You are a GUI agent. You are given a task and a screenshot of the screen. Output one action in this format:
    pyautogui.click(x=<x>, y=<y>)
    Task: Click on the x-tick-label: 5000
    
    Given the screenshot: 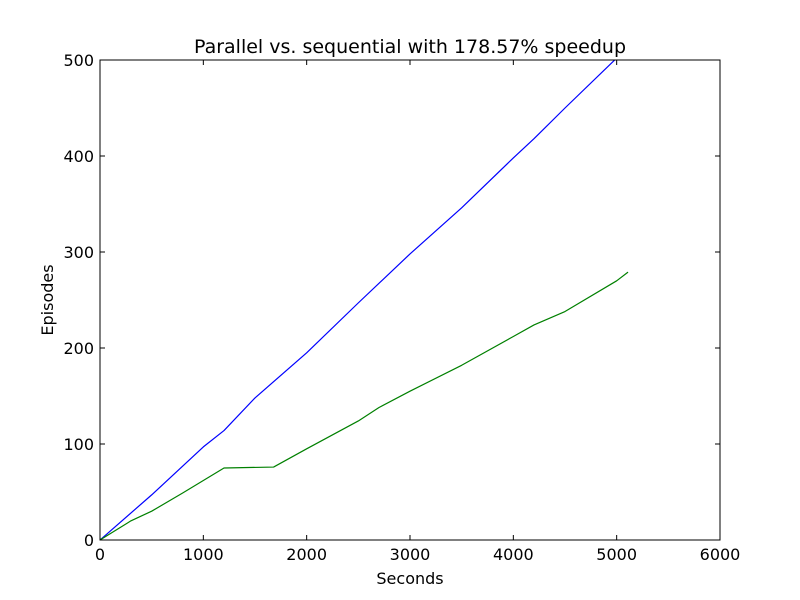 What is the action you would take?
    pyautogui.click(x=616, y=554)
    